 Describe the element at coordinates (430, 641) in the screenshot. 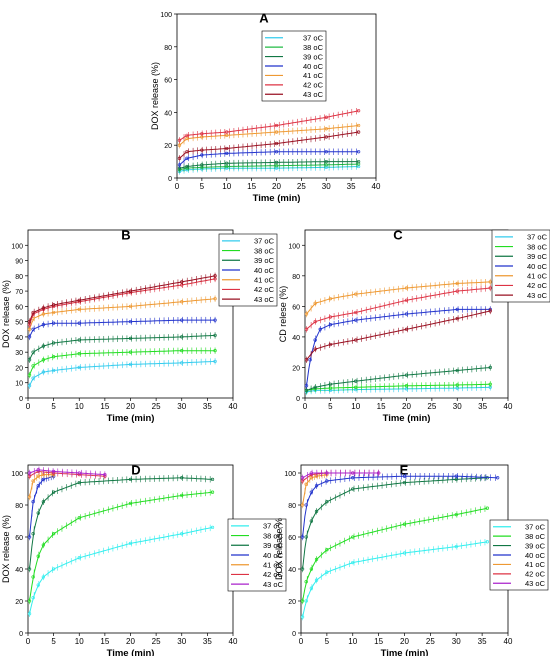

I see `x-tick-label: 25` at that location.